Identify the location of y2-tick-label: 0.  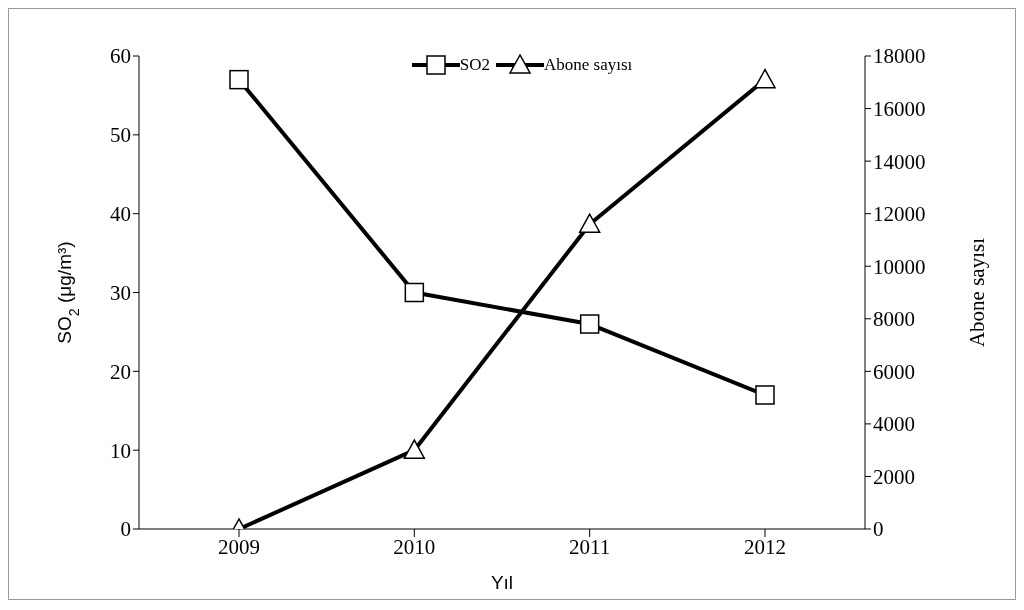
(878, 529).